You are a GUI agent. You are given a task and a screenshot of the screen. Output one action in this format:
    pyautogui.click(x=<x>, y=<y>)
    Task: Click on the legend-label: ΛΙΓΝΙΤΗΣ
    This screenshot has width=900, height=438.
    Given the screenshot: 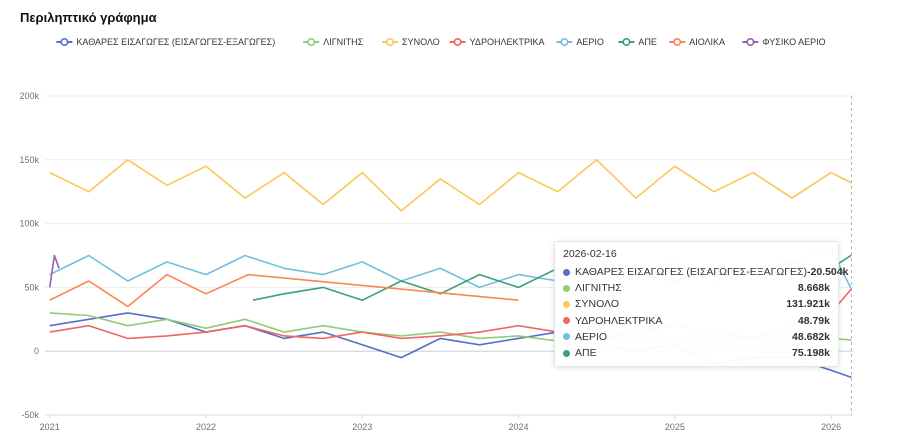 What is the action you would take?
    pyautogui.click(x=343, y=42)
    